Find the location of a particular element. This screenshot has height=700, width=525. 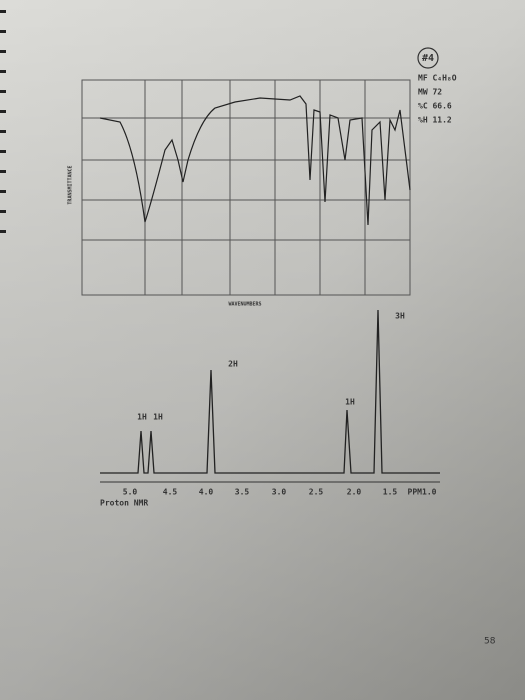

axis-label: PPM1.0 is located at coordinates (422, 492).